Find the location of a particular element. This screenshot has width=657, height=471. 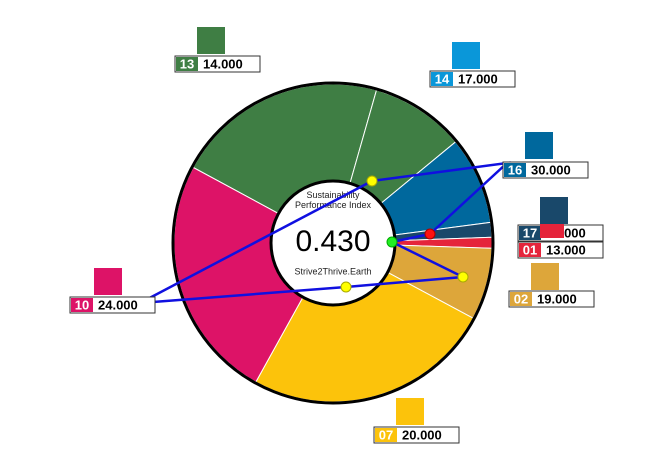

goal-code: 17 is located at coordinates (530, 232).